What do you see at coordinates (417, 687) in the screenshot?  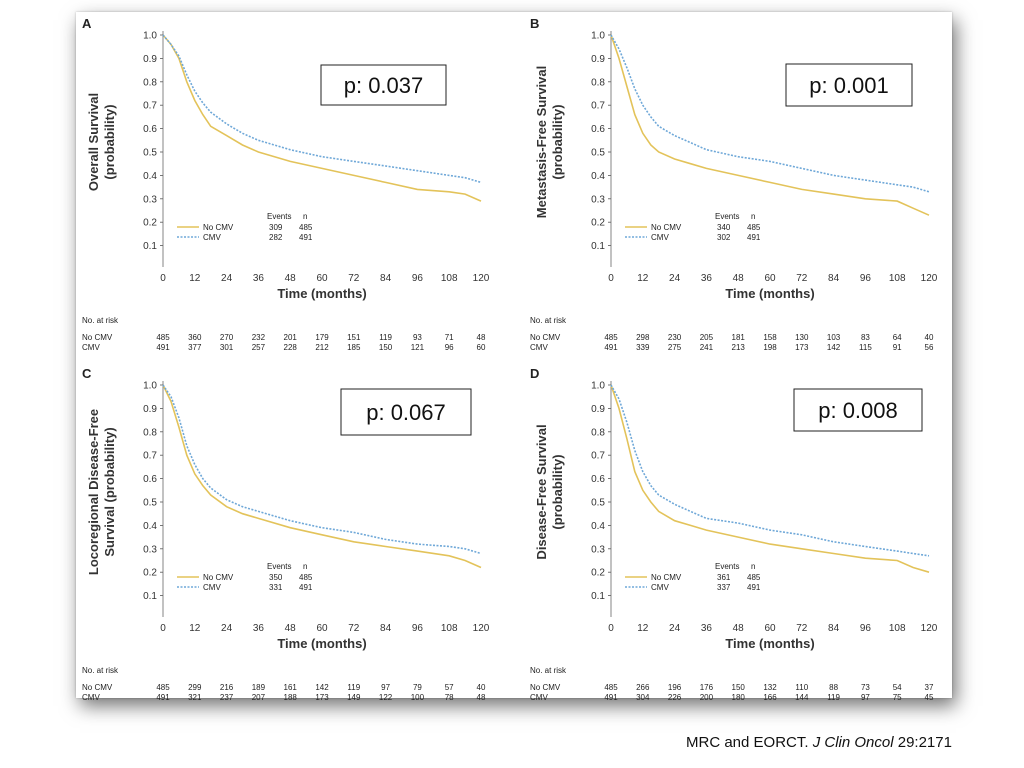 I see `risk-value: 79` at bounding box center [417, 687].